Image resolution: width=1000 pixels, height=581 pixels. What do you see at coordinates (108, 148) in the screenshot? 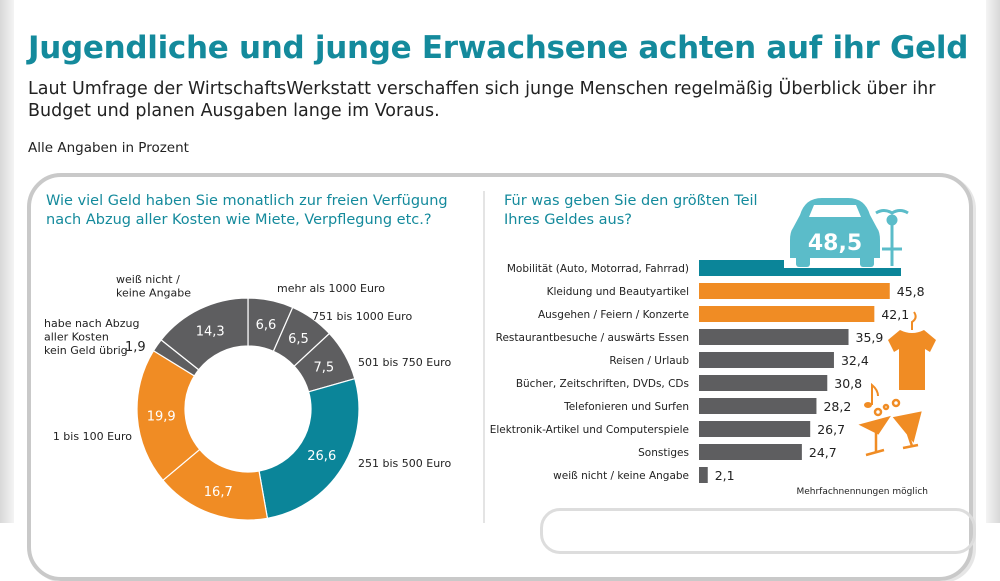
I see `unit-note: Alle Angaben in Prozent` at bounding box center [108, 148].